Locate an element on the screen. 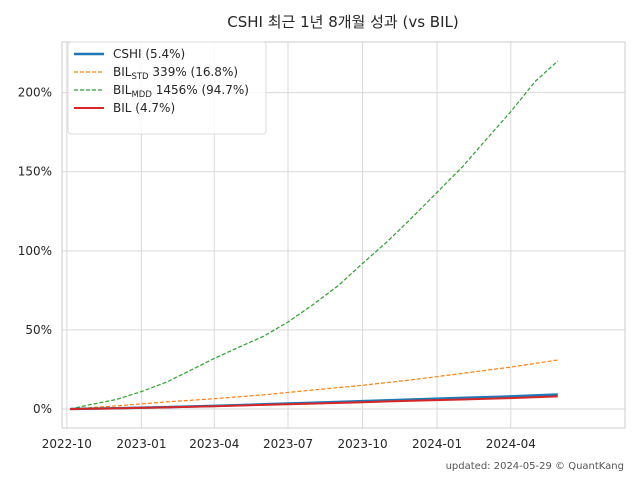 The width and height of the screenshot is (640, 480). x-tick-label: 2023-07 is located at coordinates (288, 444).